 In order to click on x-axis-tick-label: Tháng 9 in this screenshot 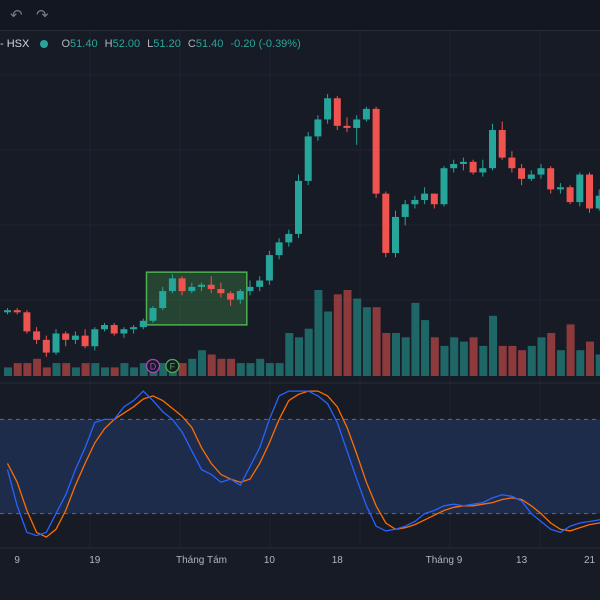, I will do `click(444, 560)`.